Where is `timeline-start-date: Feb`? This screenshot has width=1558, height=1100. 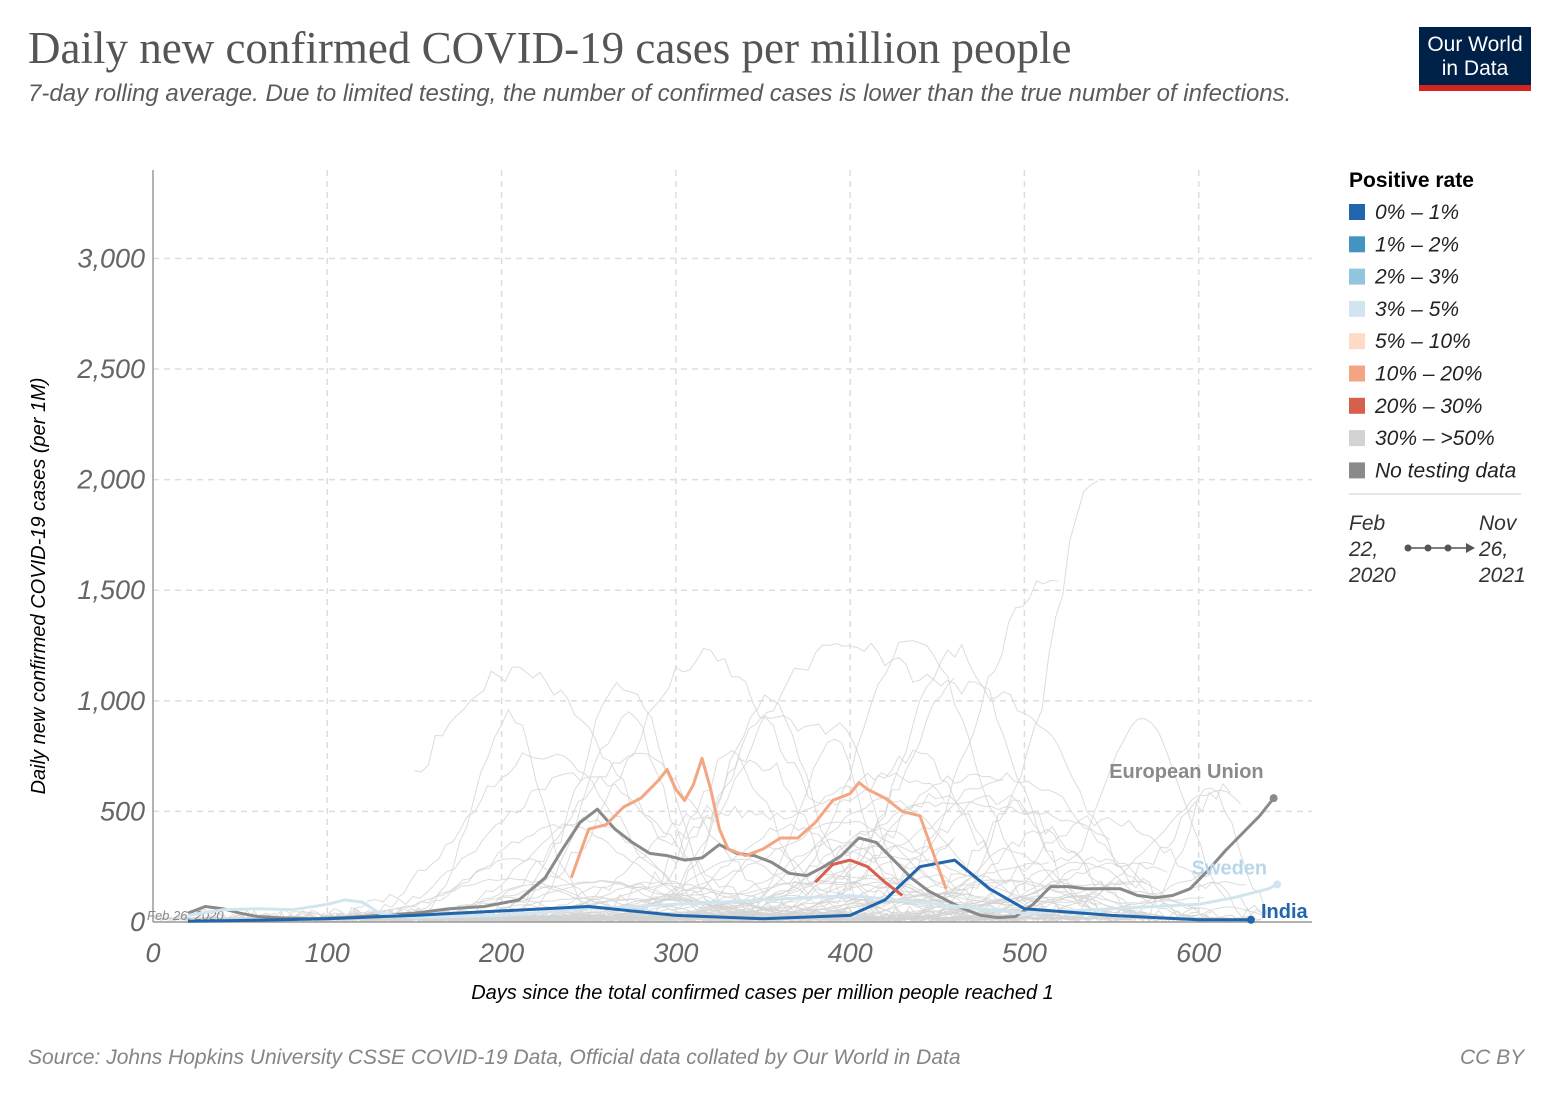 timeline-start-date: Feb is located at coordinates (1367, 523).